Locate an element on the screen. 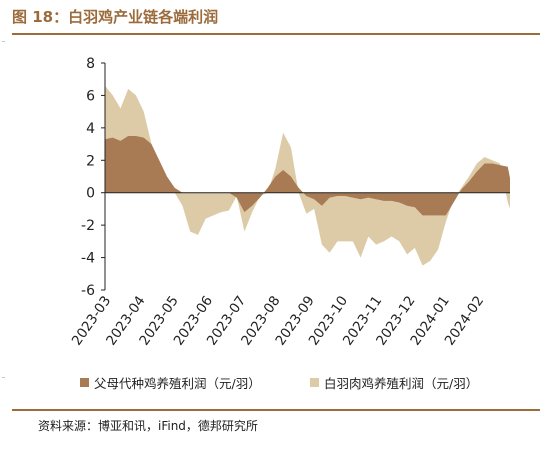  legend-item-parent-breeder: 父母代种鸡养殖利润（元/羽） is located at coordinates (170, 382).